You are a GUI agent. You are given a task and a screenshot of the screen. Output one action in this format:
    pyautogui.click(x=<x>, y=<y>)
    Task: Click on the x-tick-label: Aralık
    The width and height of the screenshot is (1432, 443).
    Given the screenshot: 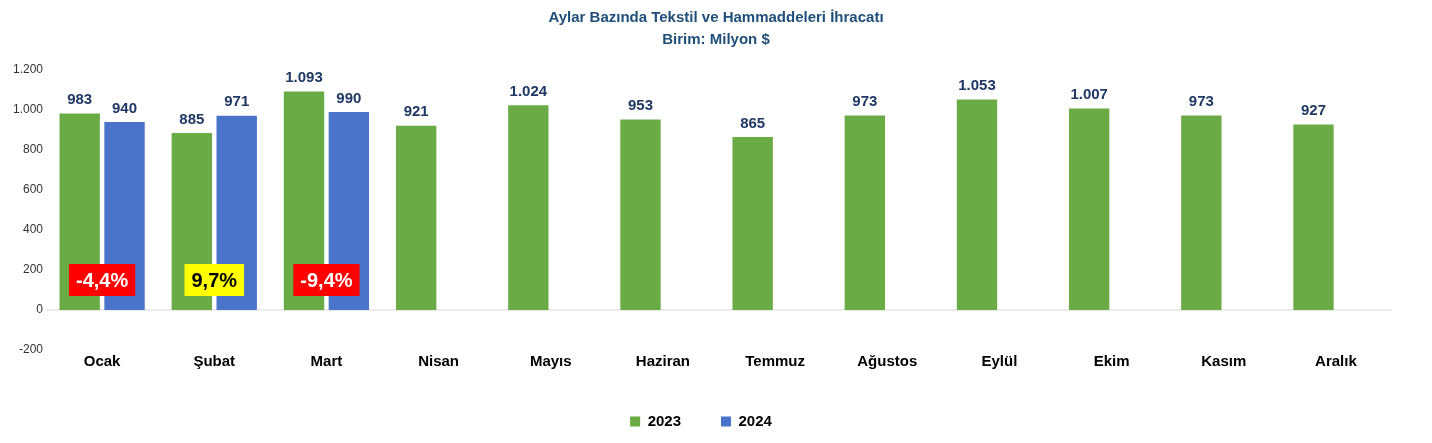 What is the action you would take?
    pyautogui.click(x=1336, y=361)
    